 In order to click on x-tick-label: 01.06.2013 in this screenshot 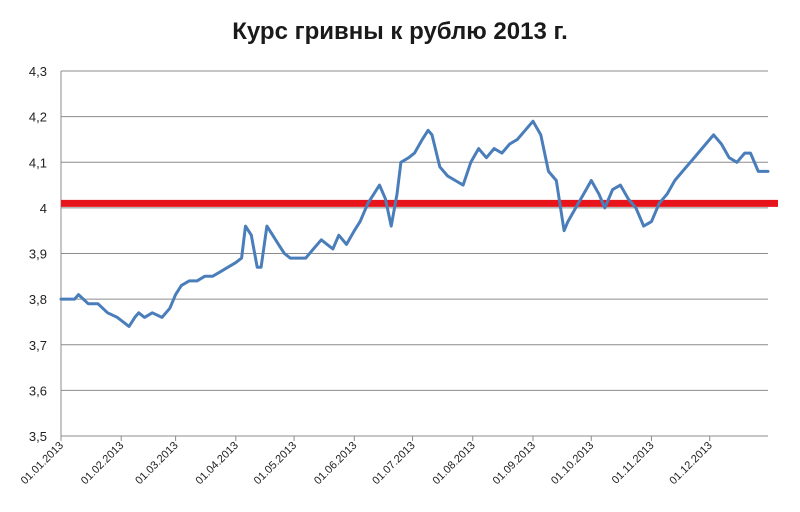, I will do `click(335, 463)`.